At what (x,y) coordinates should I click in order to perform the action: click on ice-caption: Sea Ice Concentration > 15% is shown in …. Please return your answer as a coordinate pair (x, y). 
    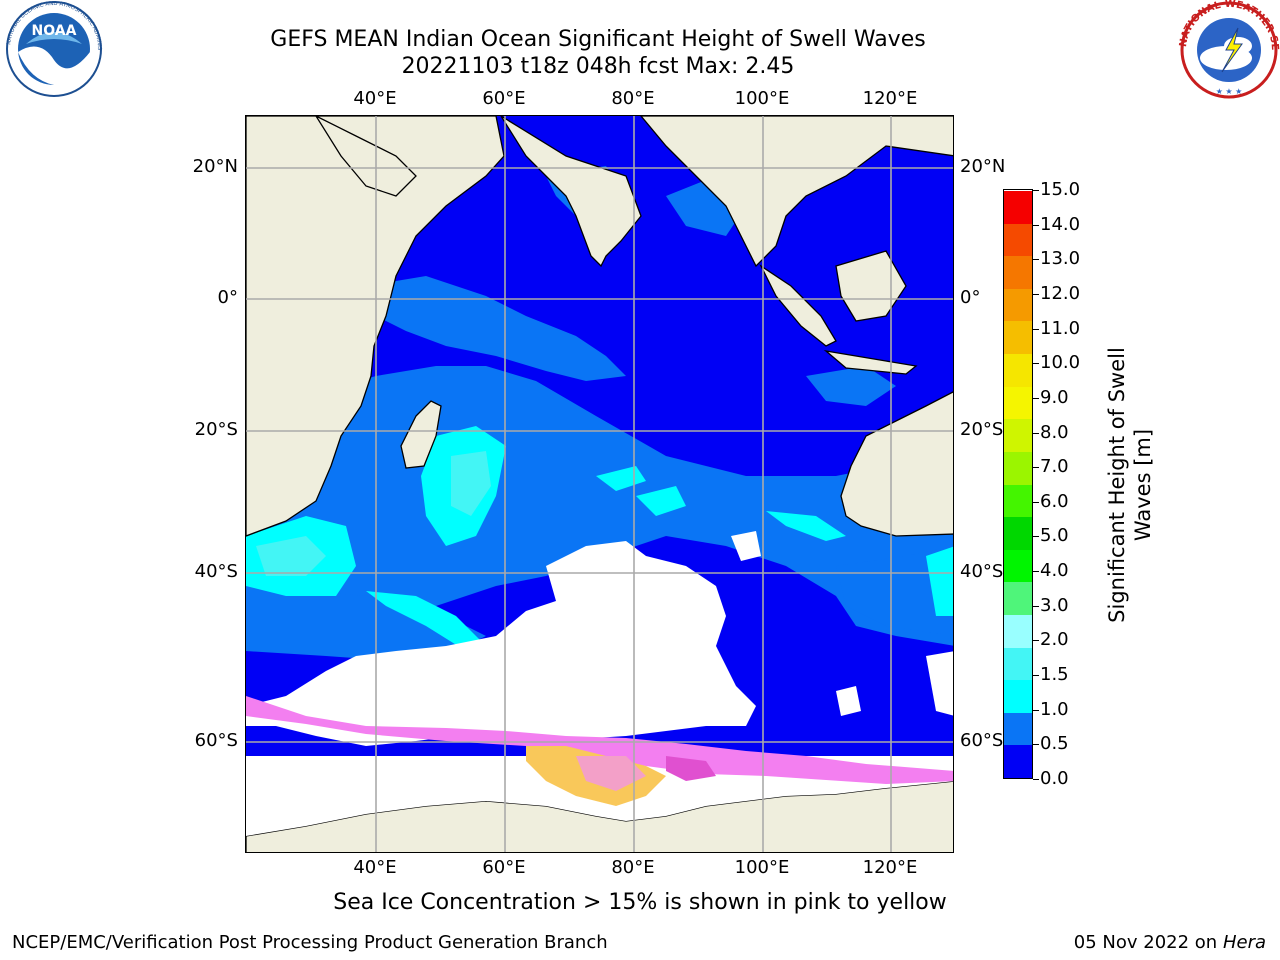
    Looking at the image, I should click on (640, 902).